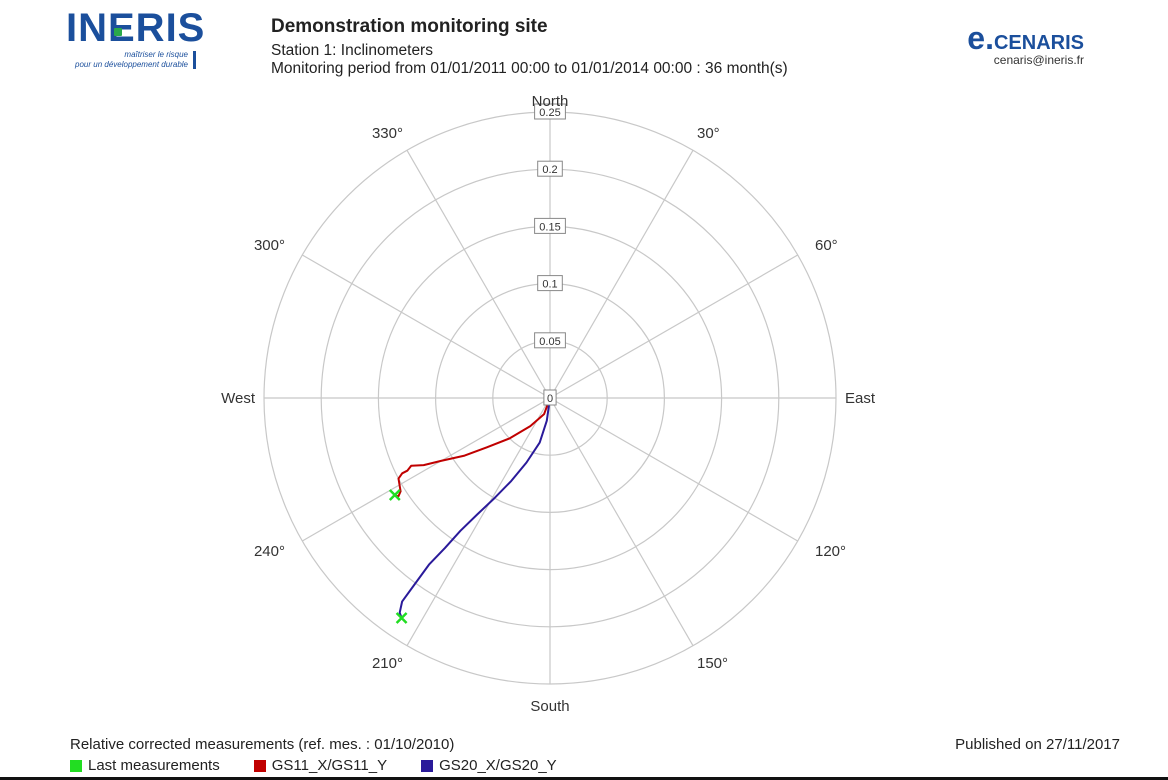 The image size is (1168, 780). What do you see at coordinates (550, 254) in the screenshot?
I see `chart-radial-ticks: 0 0.05 0.1 0.15 0.2 0.25` at bounding box center [550, 254].